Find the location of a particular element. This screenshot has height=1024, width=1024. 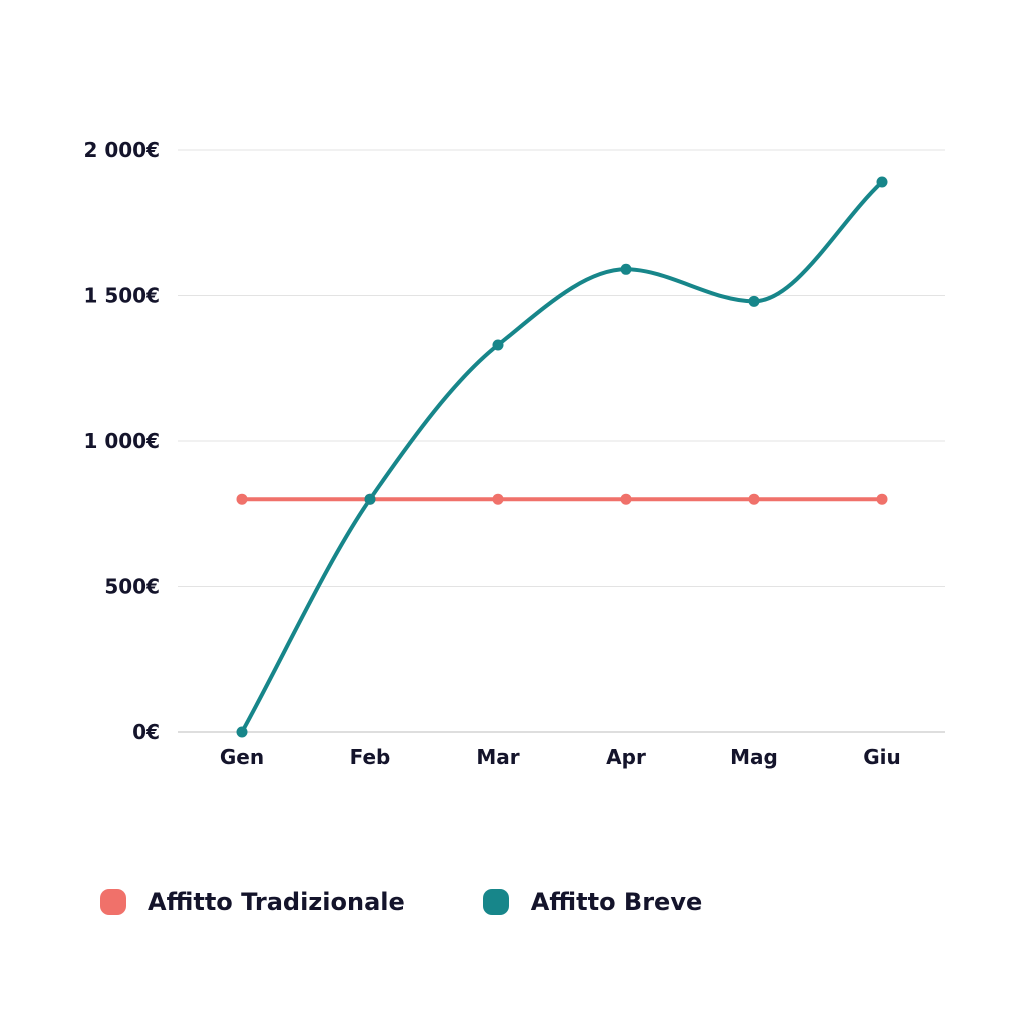

data-point-affitto-breve-giu is located at coordinates (882, 182).